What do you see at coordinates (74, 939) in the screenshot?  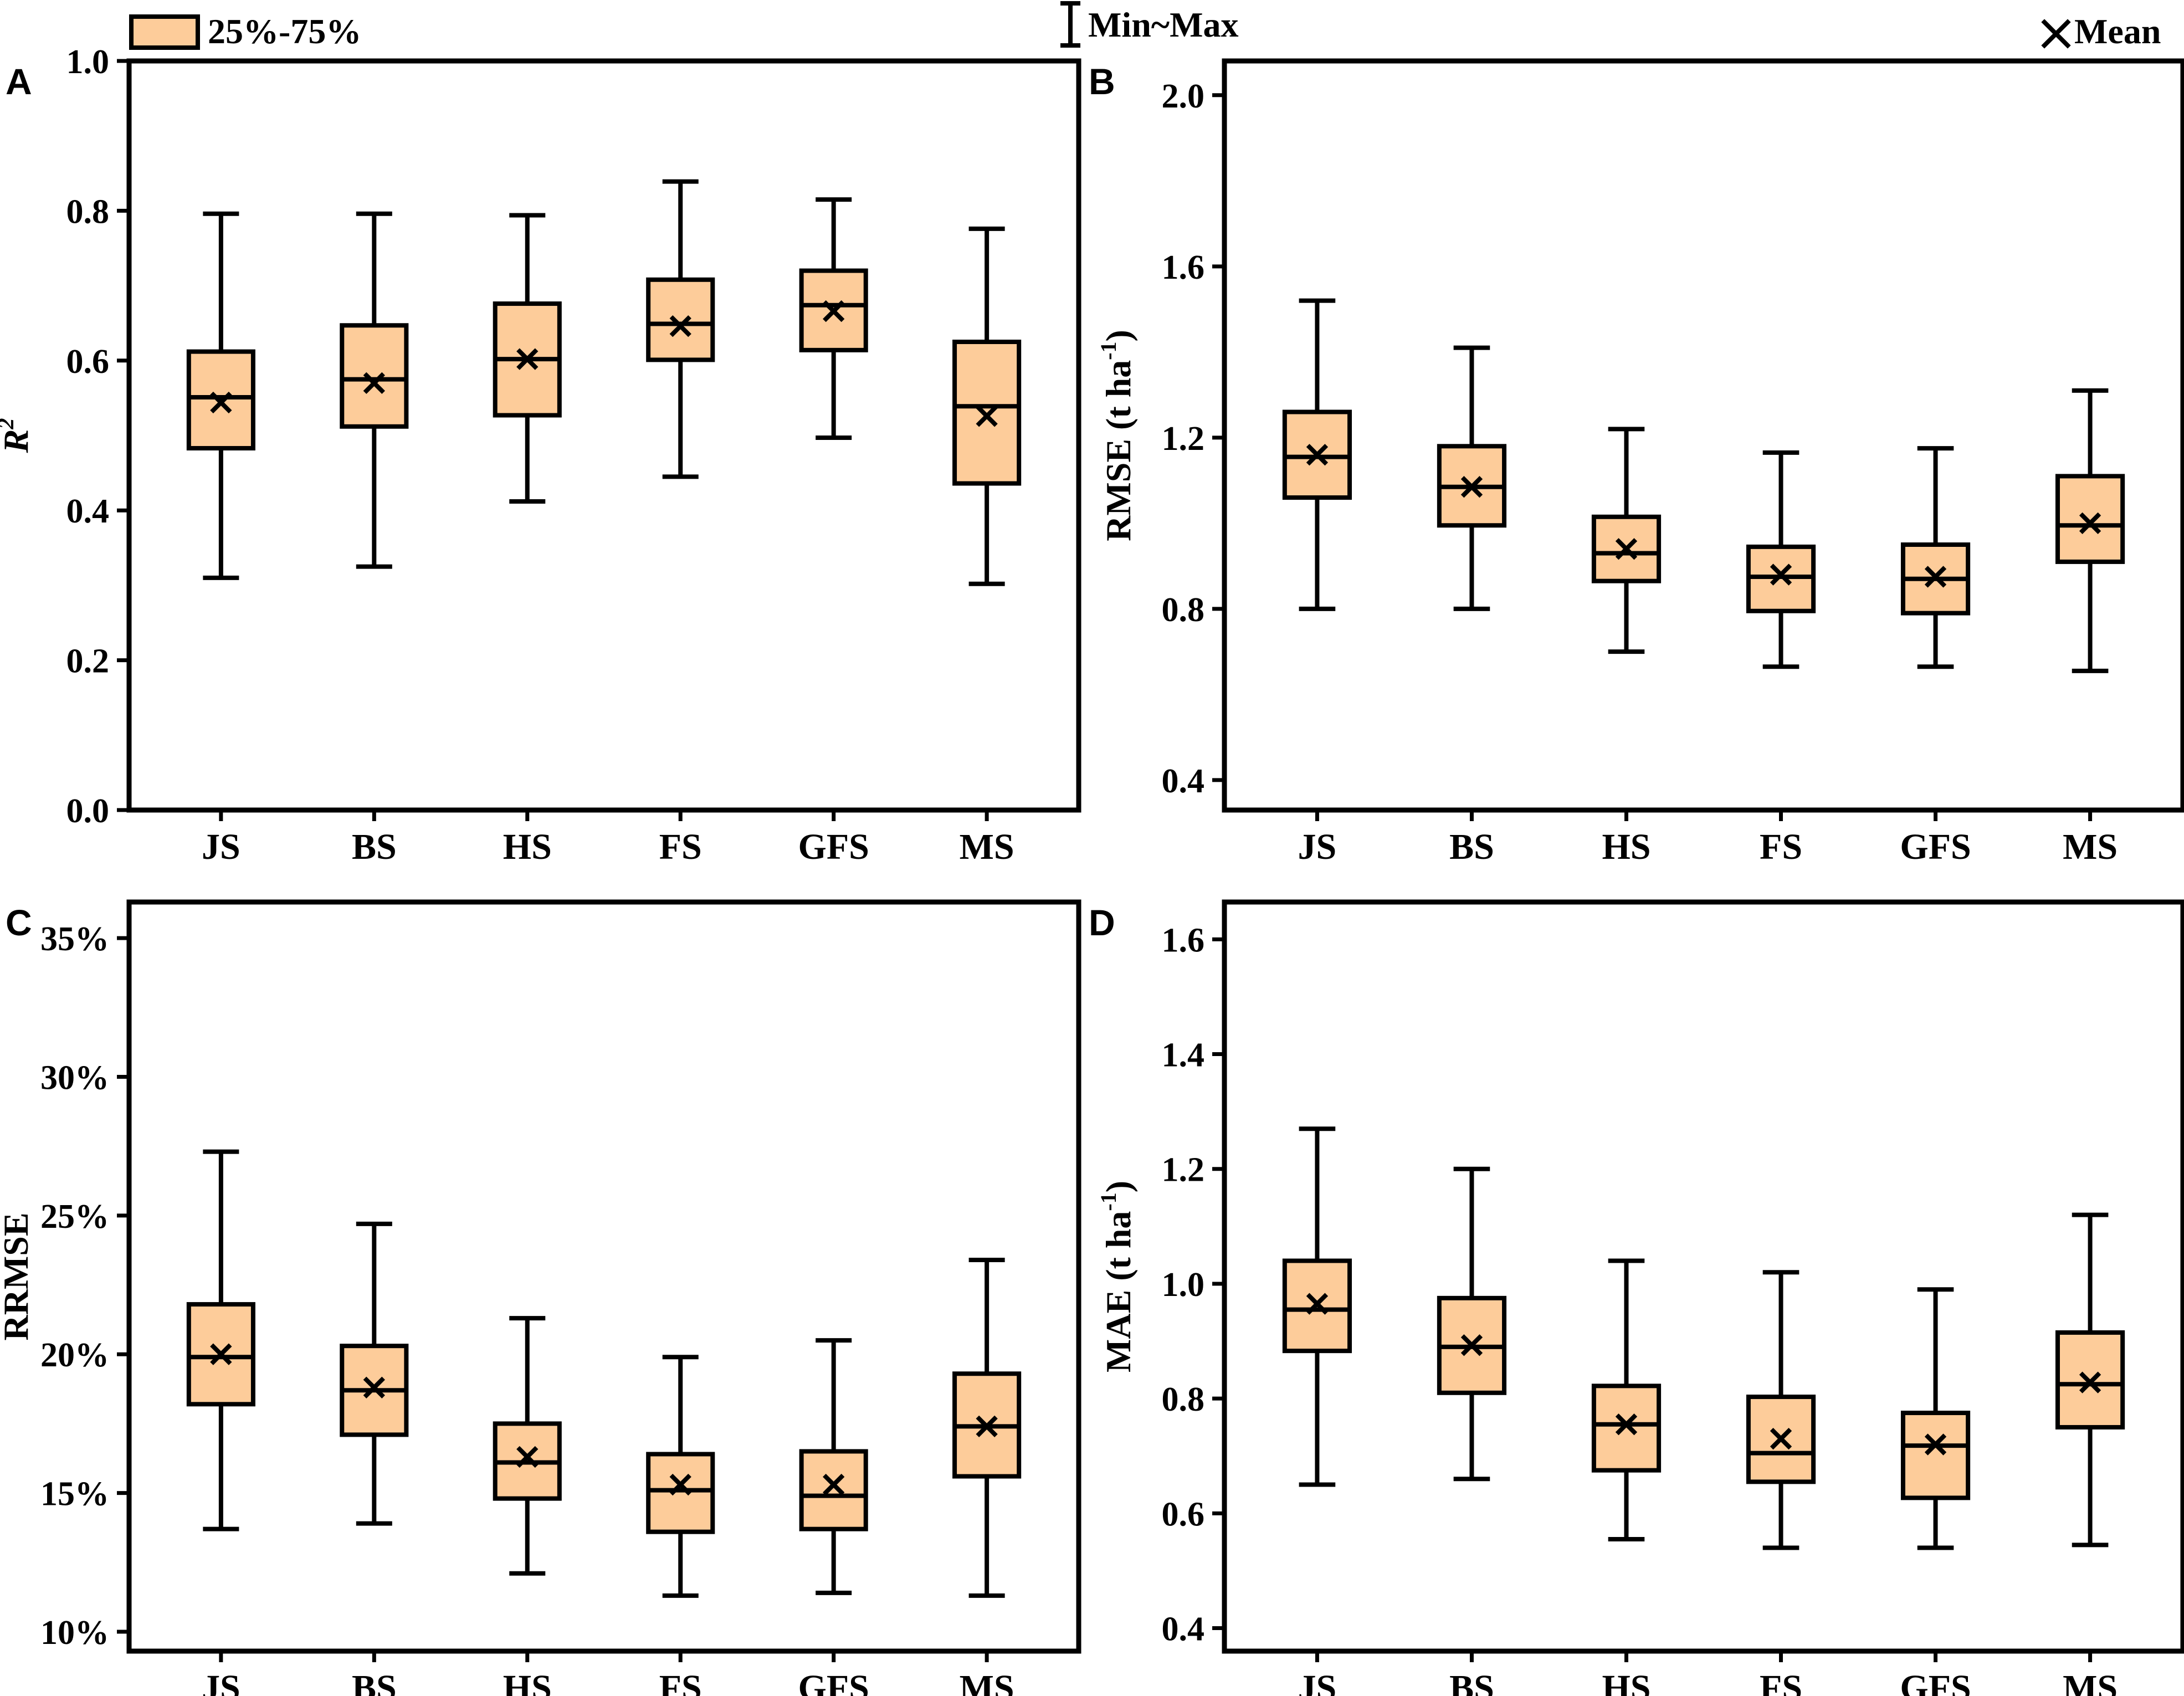 I see `y-tick-label: 35%` at bounding box center [74, 939].